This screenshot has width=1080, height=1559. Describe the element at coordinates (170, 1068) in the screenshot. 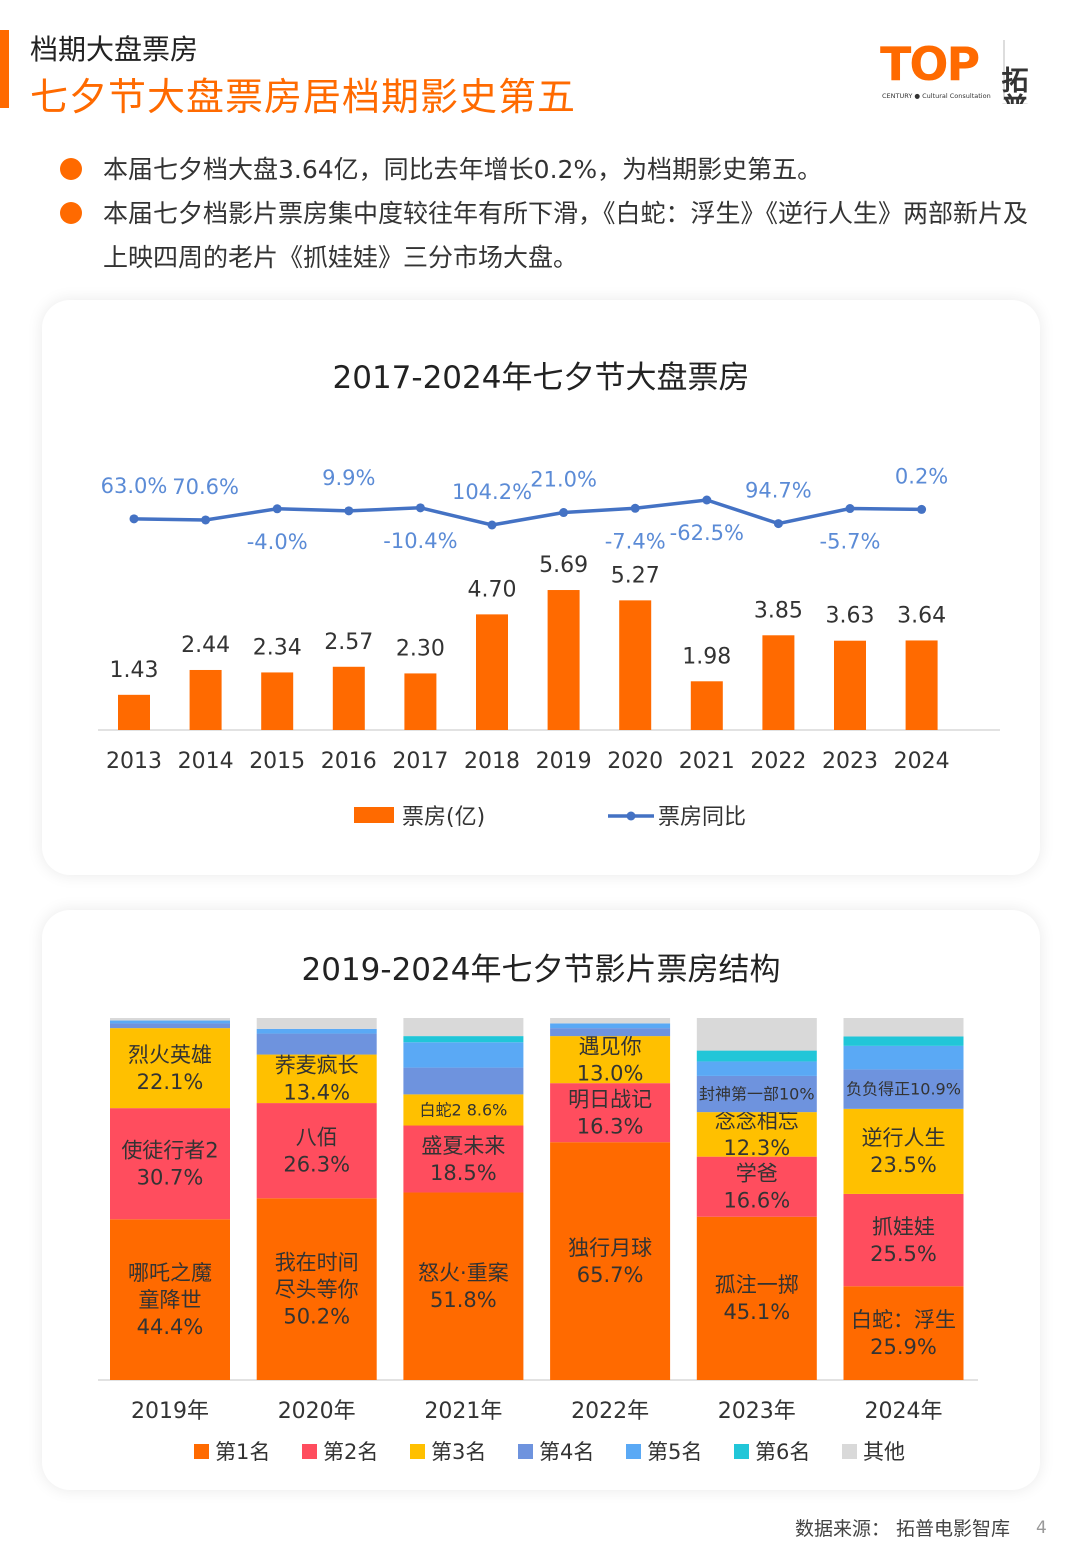

I see `segment-label: 烈火英雄 22.1%` at that location.